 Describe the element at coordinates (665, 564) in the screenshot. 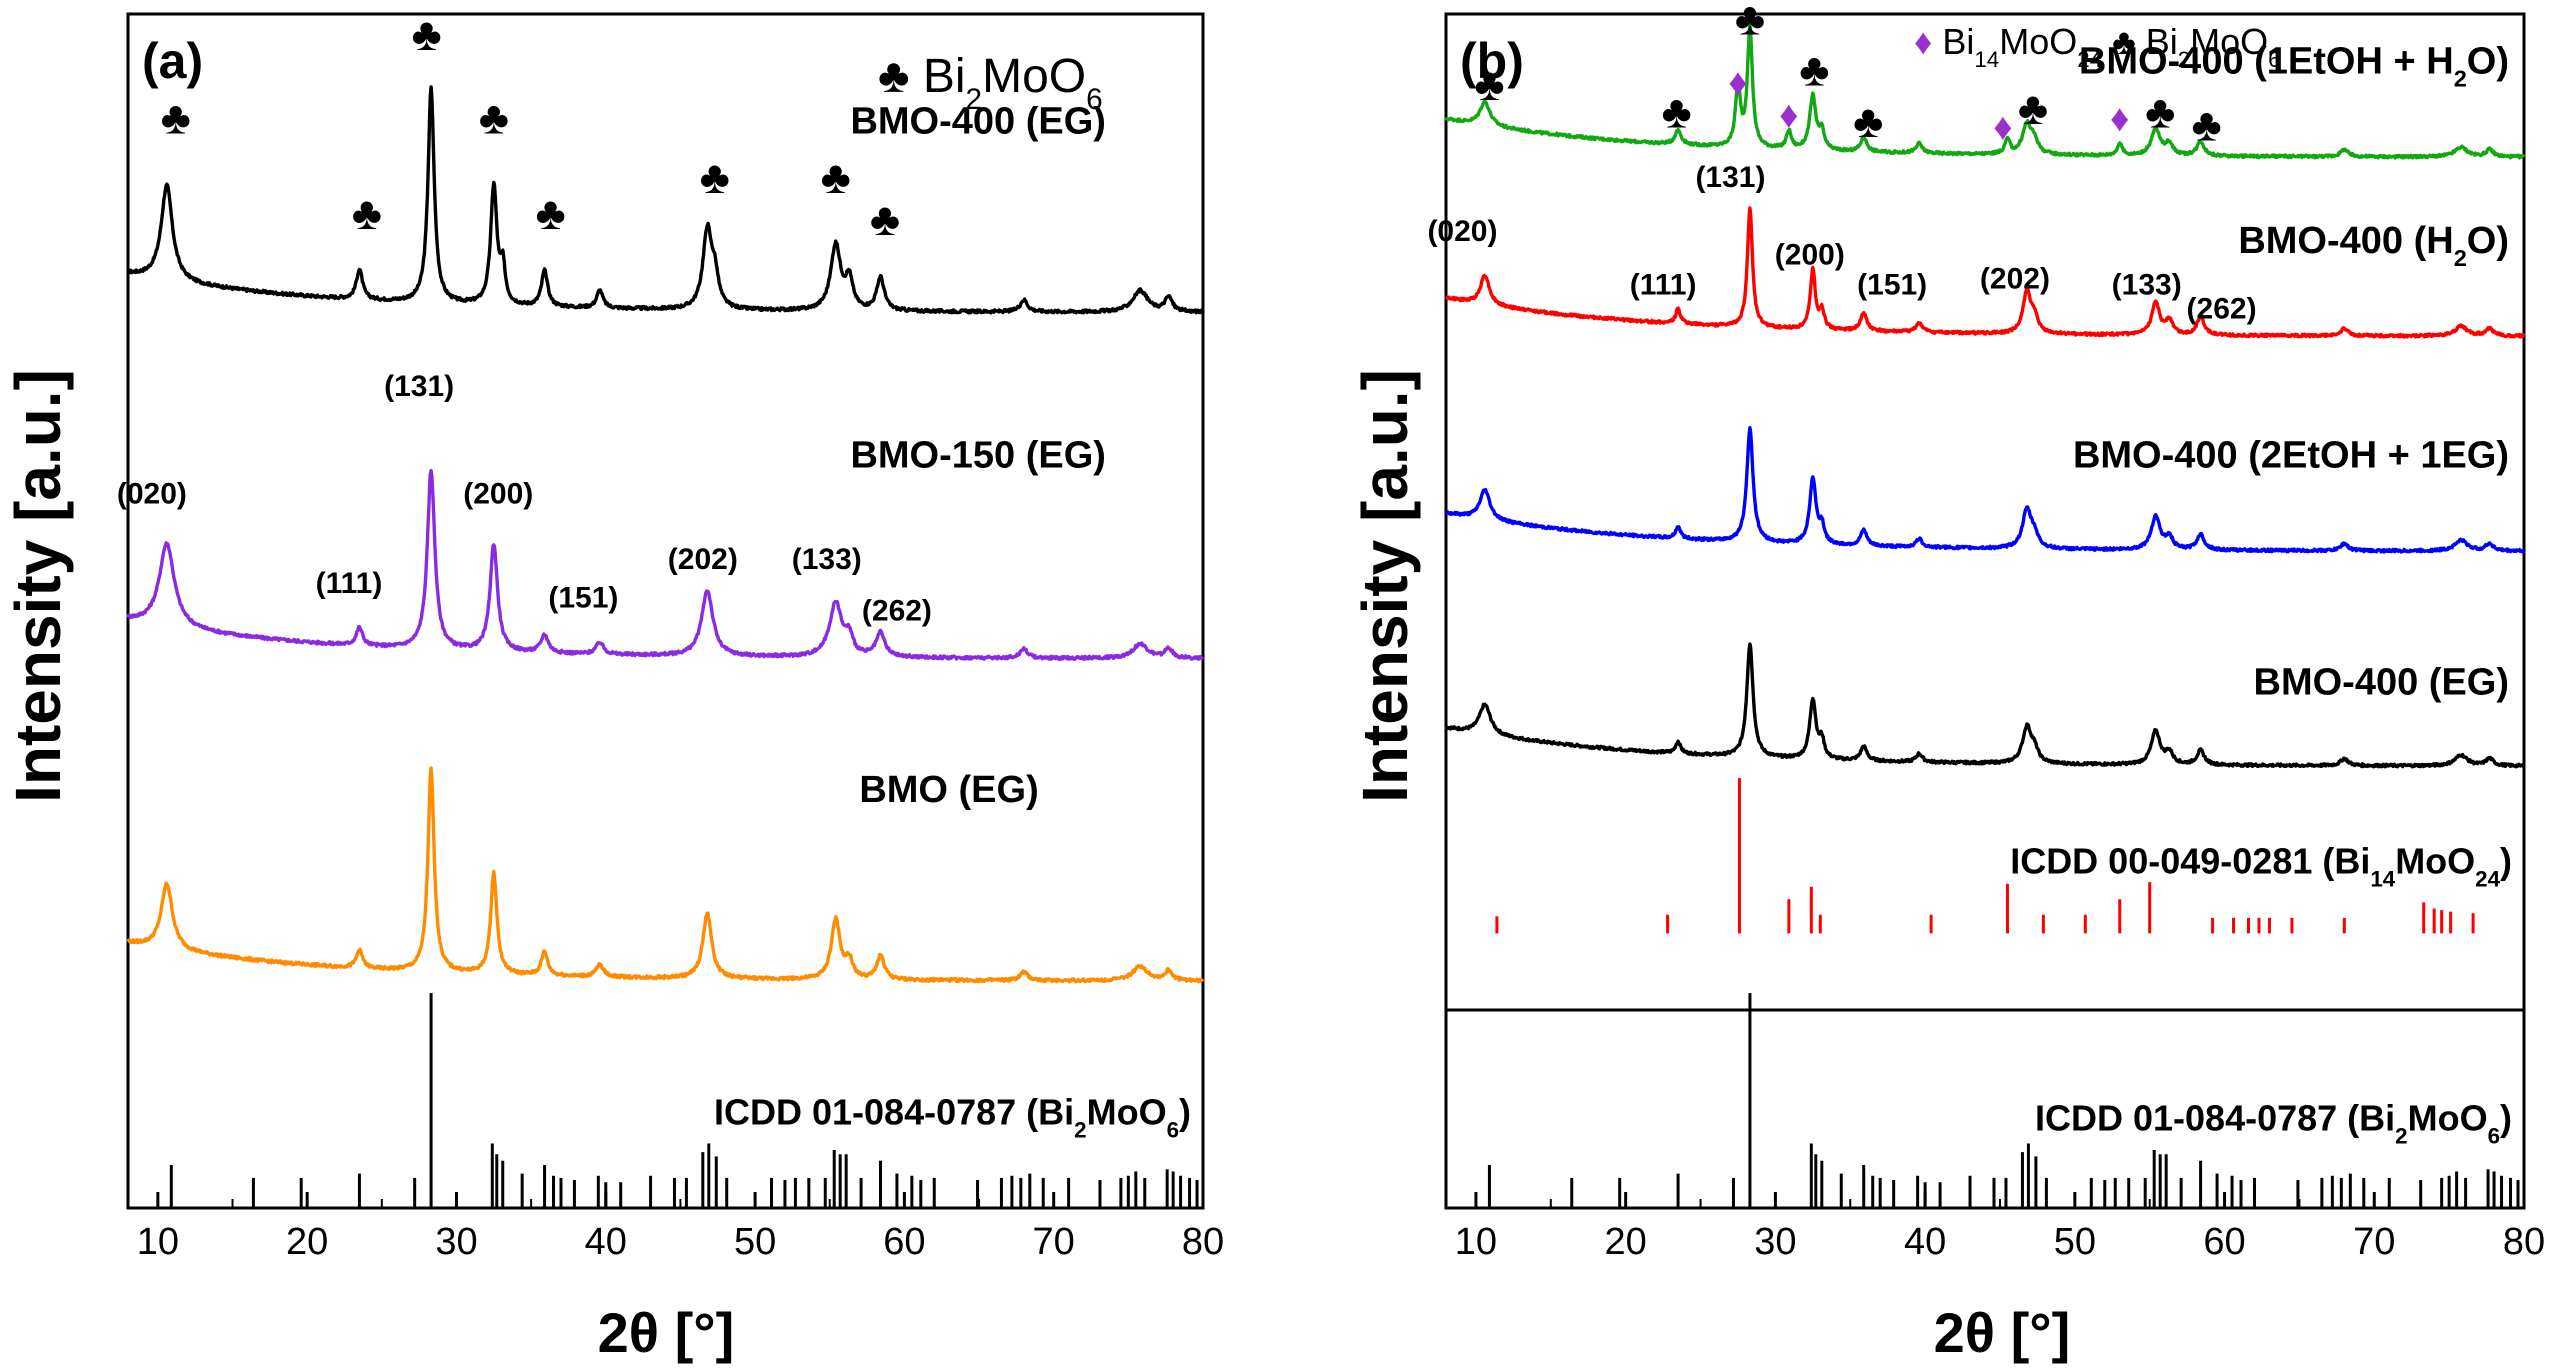

I see `xrd-trace-bmo-150-eg-` at that location.